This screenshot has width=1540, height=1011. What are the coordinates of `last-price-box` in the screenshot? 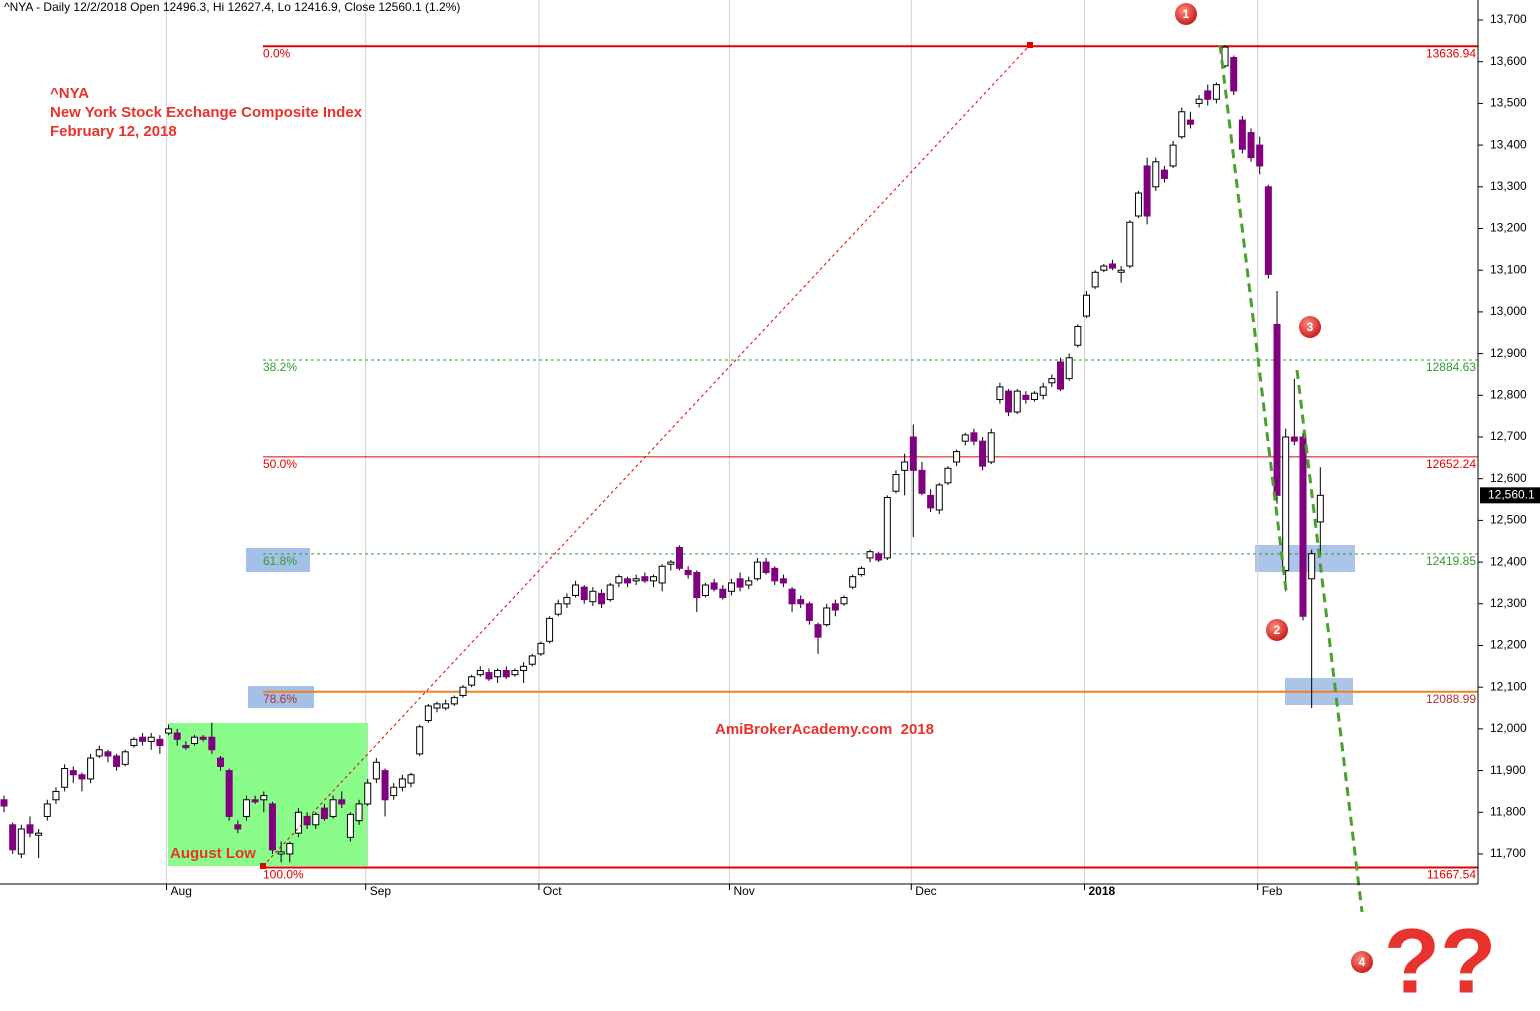 It's located at (1510, 495).